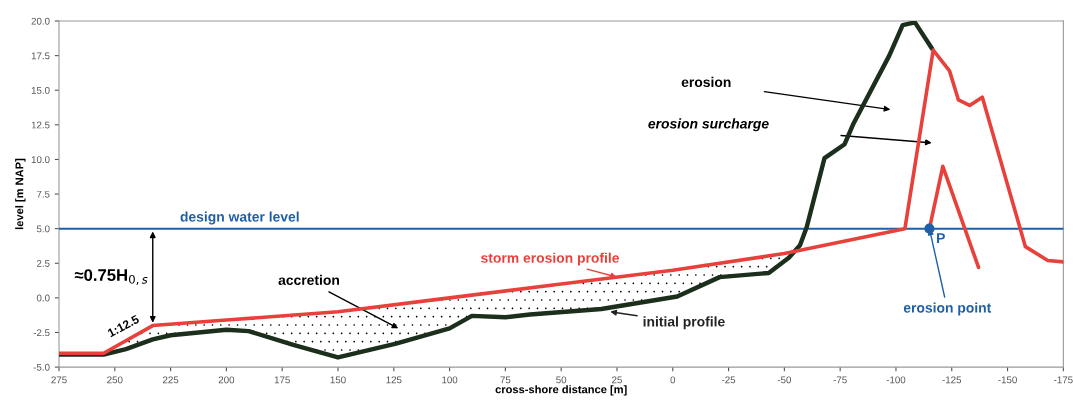 The width and height of the screenshot is (1073, 412). Describe the element at coordinates (43, 263) in the screenshot. I see `y-tick-label: 2.5` at that location.